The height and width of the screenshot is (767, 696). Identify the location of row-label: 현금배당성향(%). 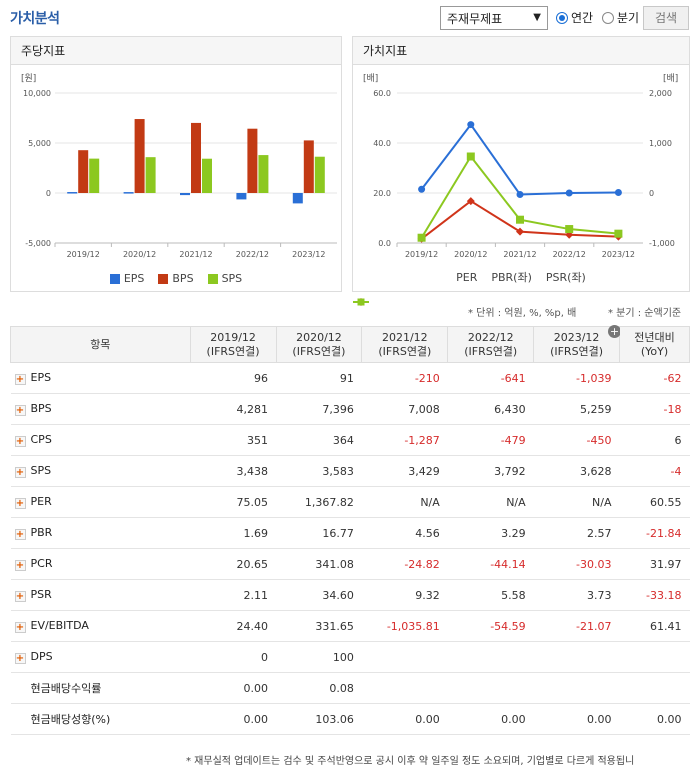
(100, 719).